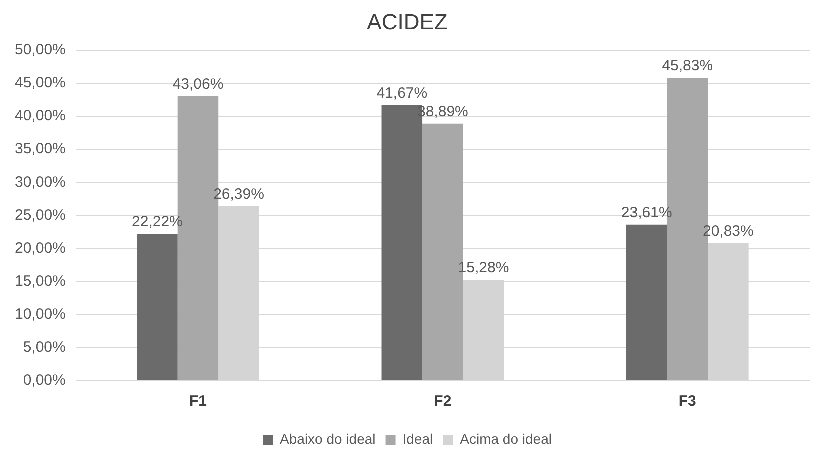 The height and width of the screenshot is (457, 815). What do you see at coordinates (688, 66) in the screenshot?
I see `data-label: 45,83%` at bounding box center [688, 66].